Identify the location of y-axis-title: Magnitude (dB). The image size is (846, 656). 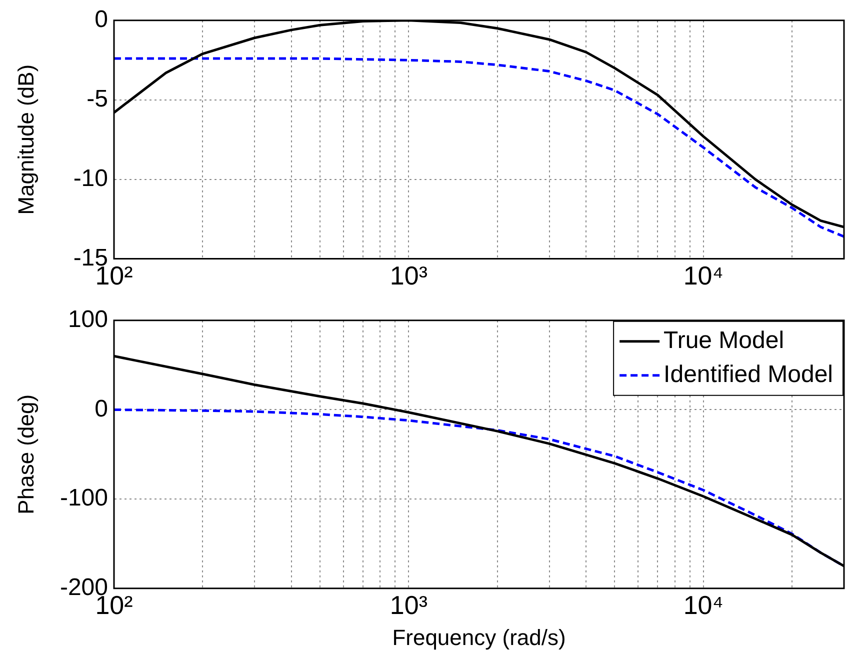
(25, 139).